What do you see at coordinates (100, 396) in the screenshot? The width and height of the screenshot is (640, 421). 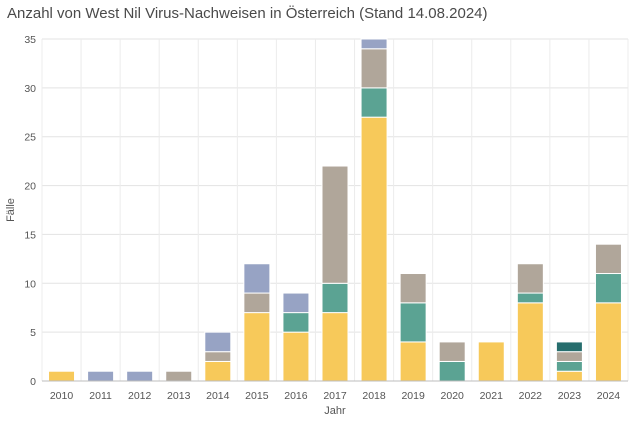 I see `x-tick-label: 2011` at bounding box center [100, 396].